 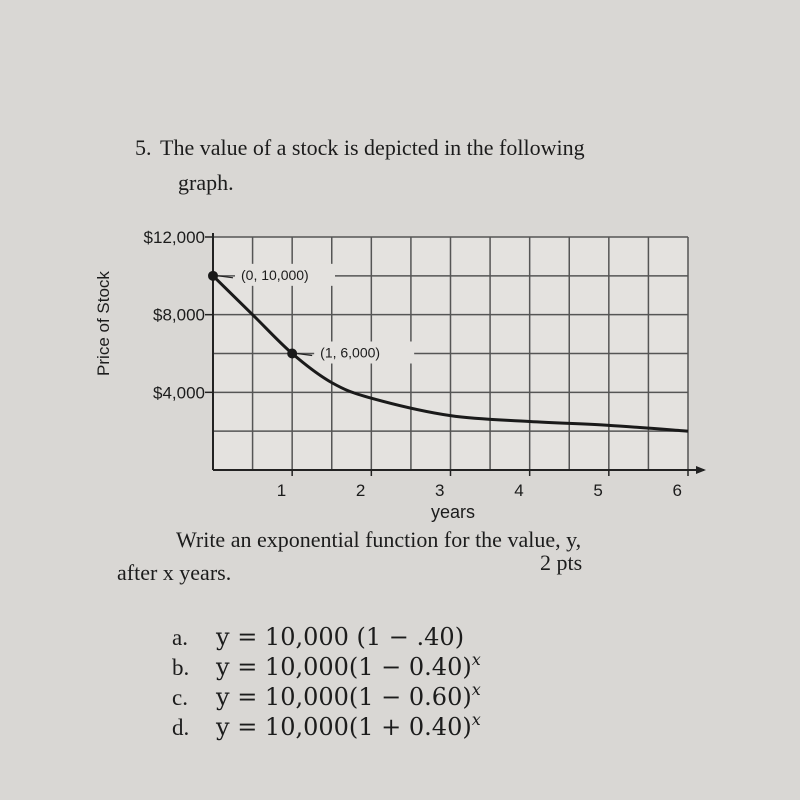 I want to click on line-series, so click(x=450, y=353).